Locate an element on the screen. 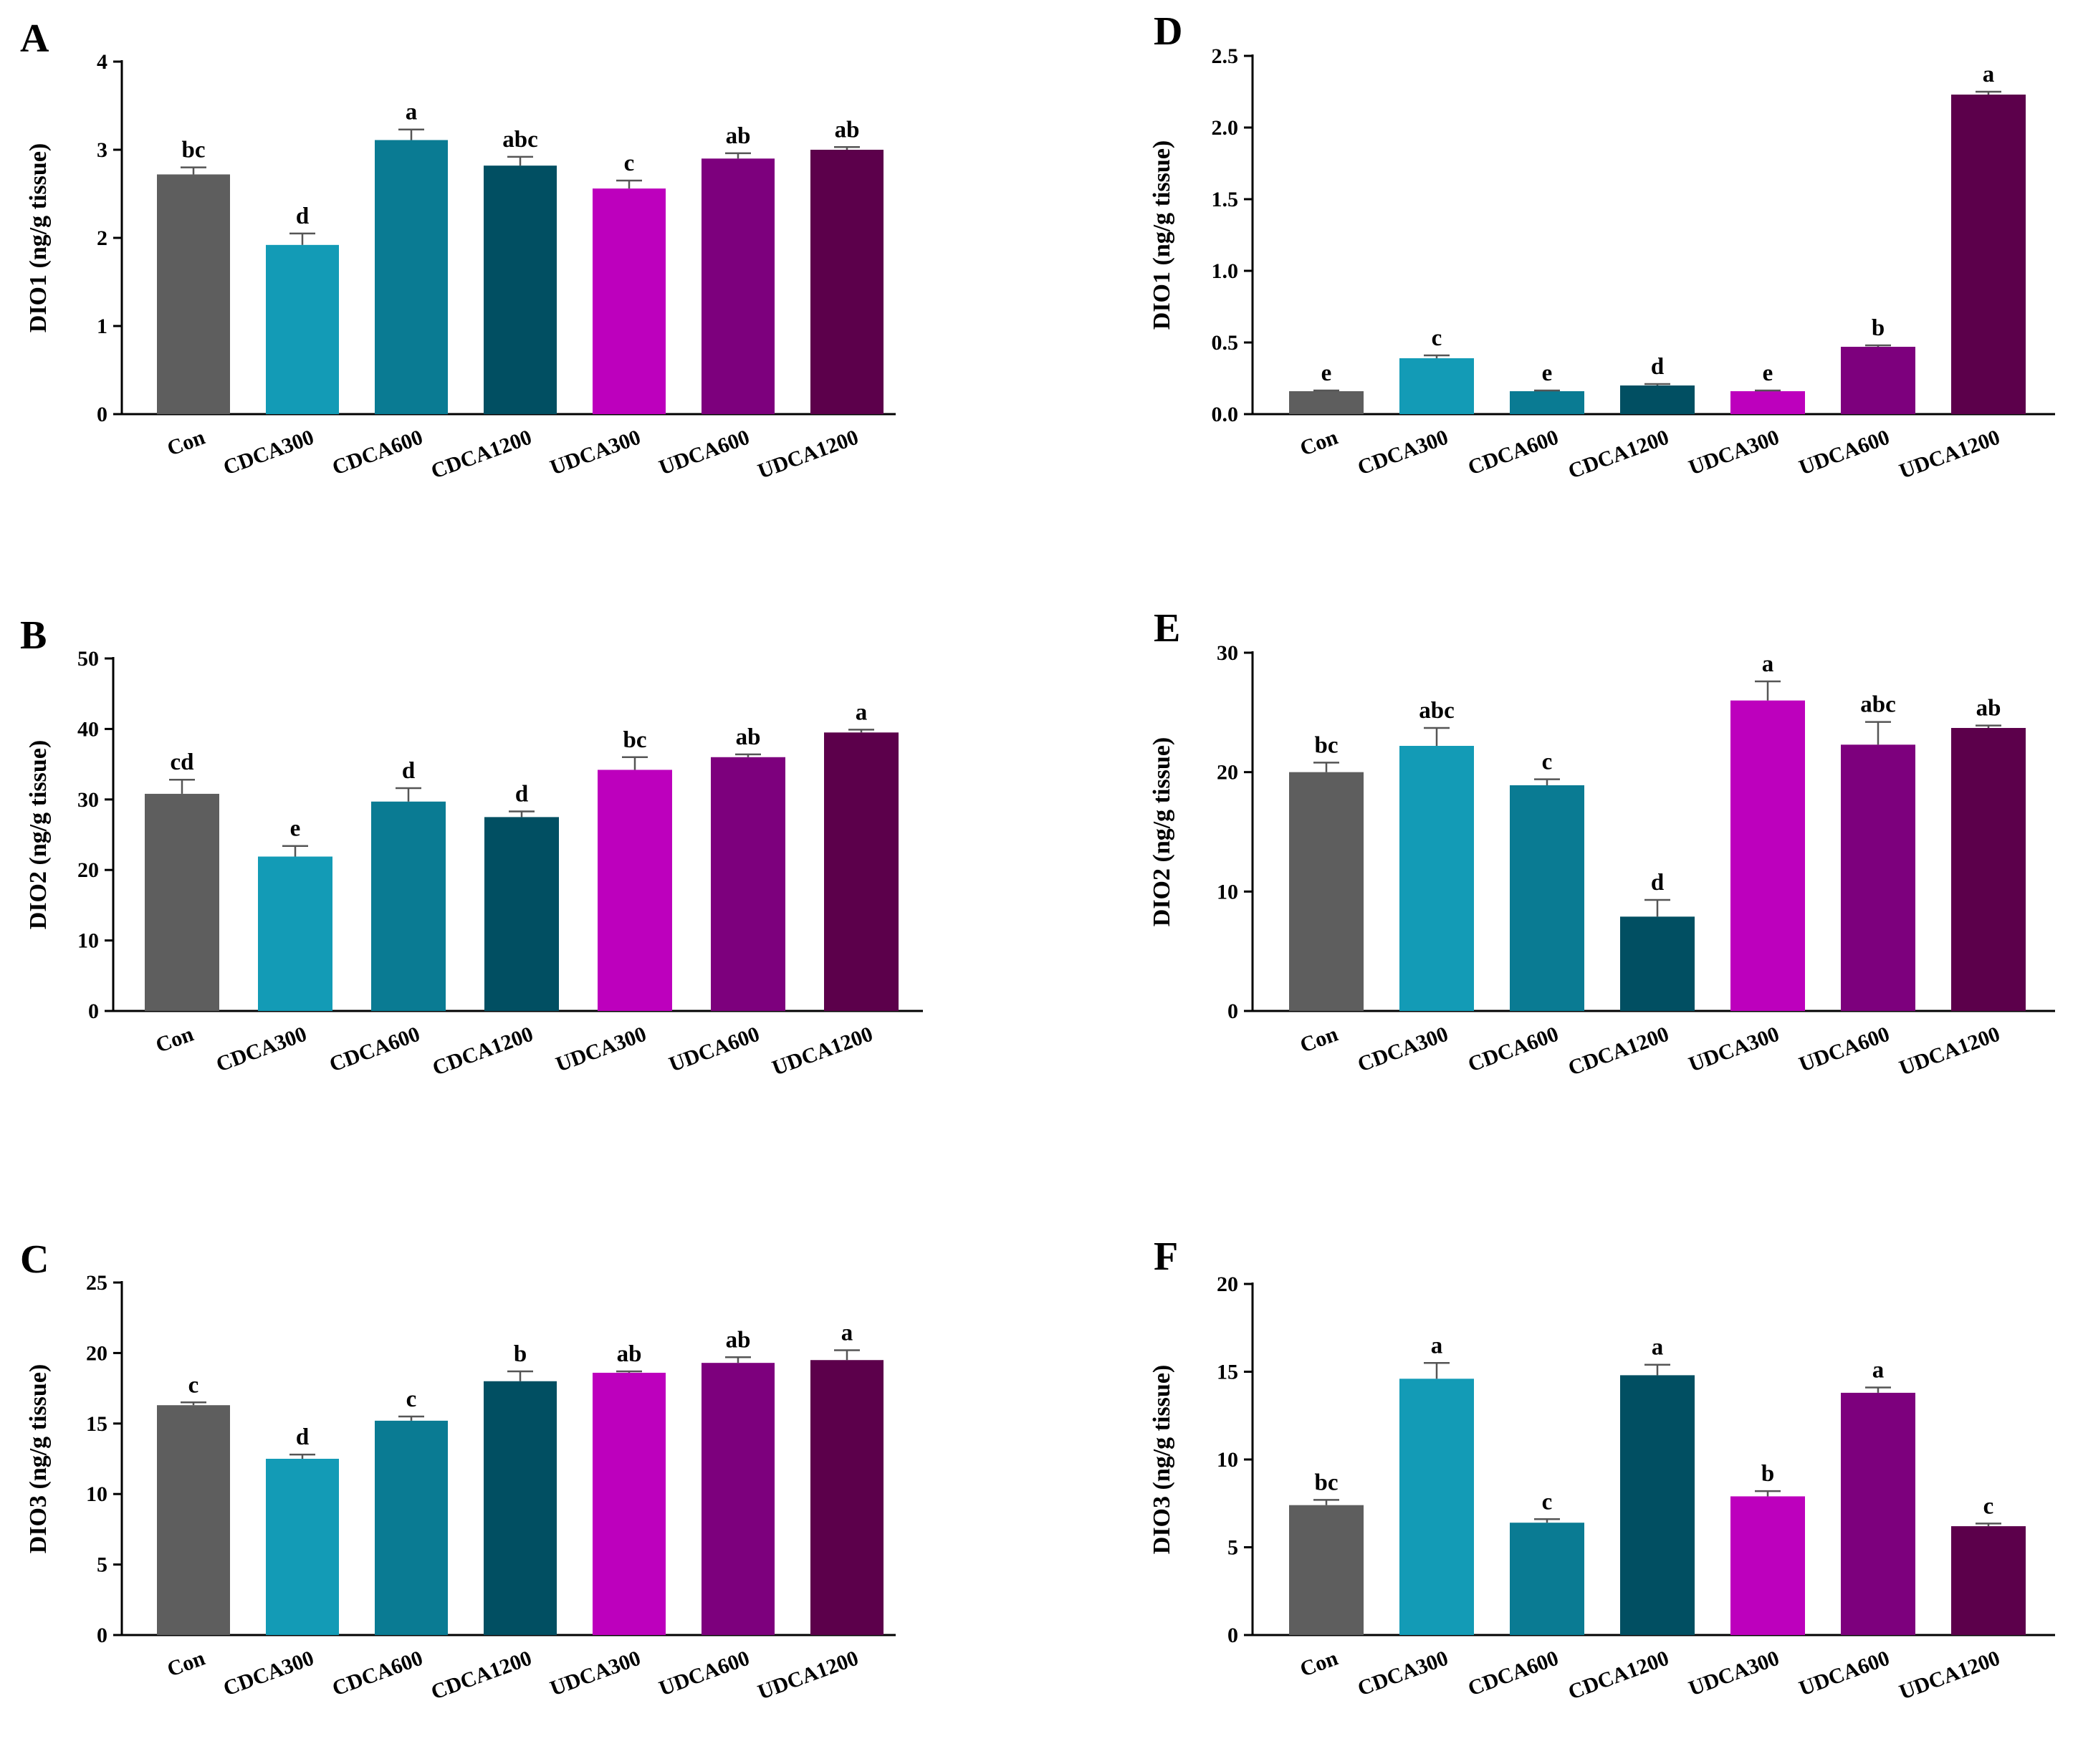 This screenshot has width=2078, height=1764. y-tick-label: 15 is located at coordinates (1227, 1372).